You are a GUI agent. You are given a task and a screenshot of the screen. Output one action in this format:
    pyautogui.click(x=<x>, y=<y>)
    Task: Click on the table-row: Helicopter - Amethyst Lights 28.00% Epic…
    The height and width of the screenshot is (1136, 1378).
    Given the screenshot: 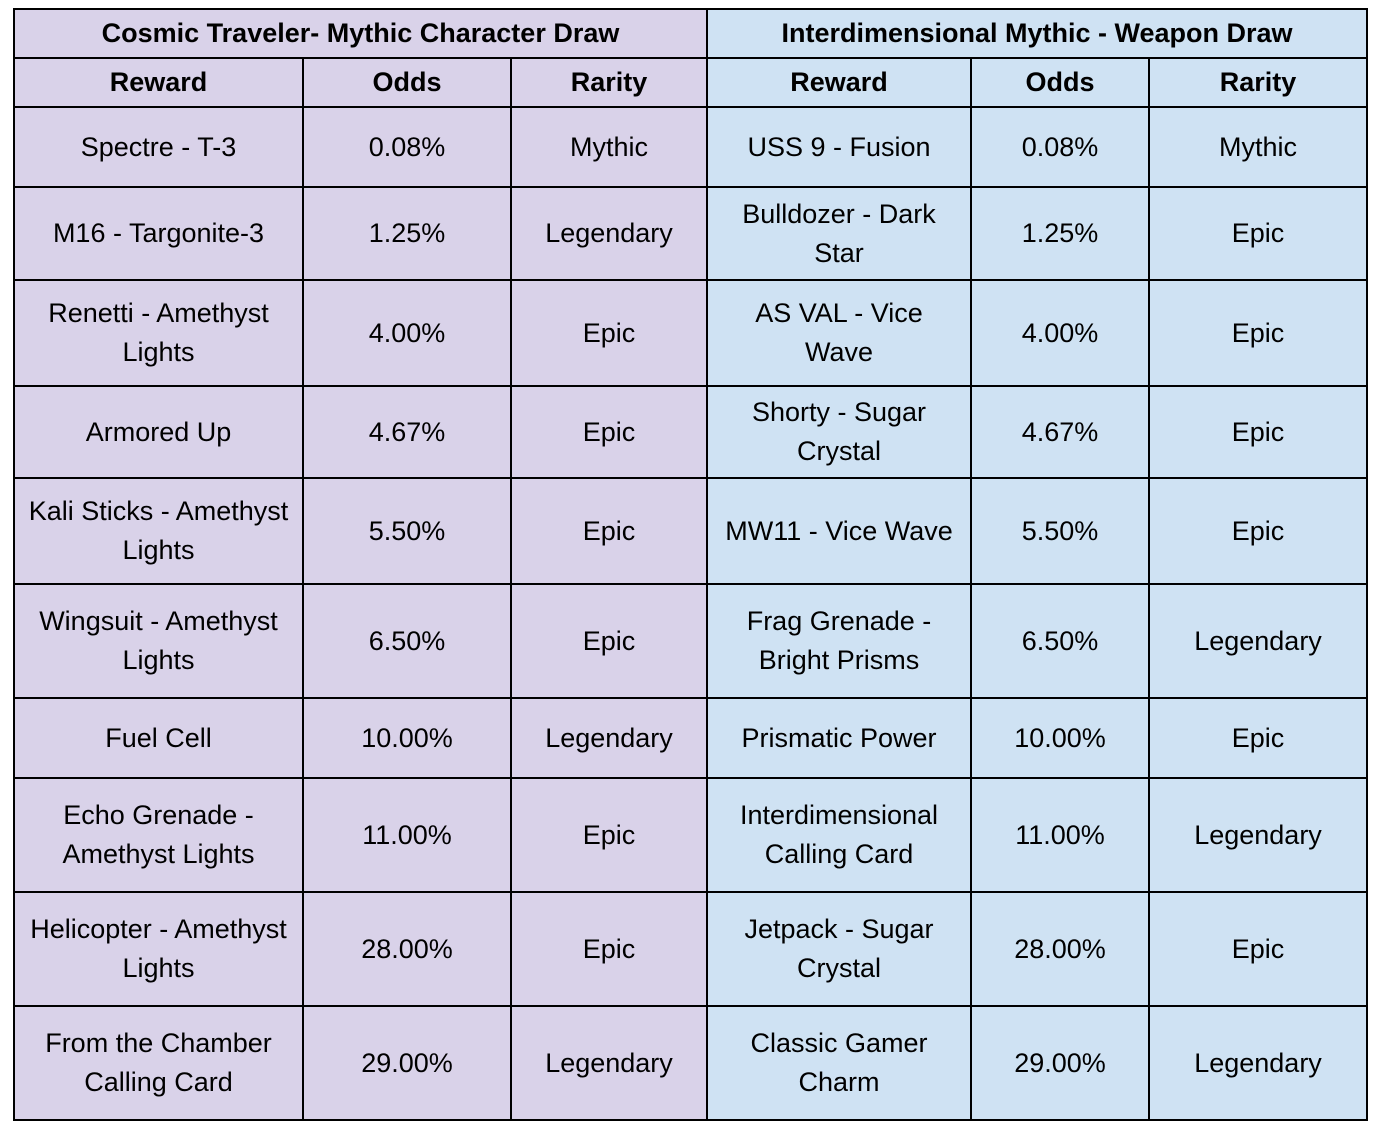 What is the action you would take?
    pyautogui.click(x=691, y=949)
    